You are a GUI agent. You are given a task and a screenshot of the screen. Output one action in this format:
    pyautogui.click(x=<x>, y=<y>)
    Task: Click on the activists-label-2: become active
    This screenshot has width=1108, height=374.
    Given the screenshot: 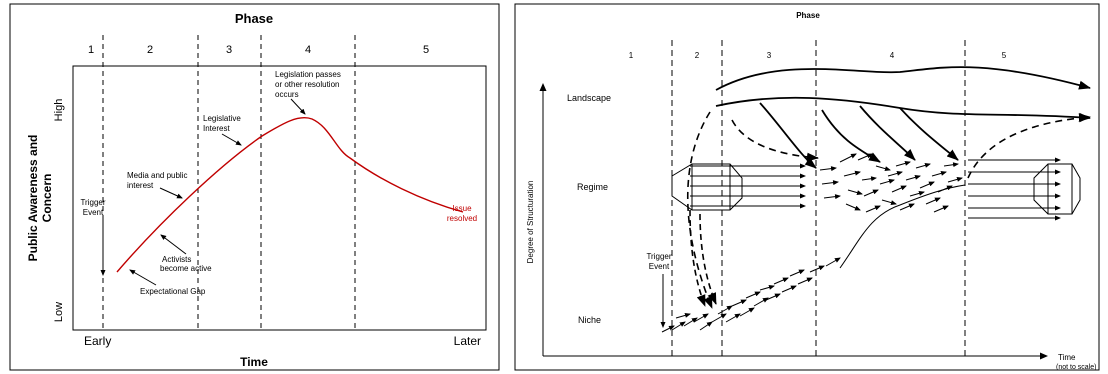 What is the action you would take?
    pyautogui.click(x=186, y=268)
    